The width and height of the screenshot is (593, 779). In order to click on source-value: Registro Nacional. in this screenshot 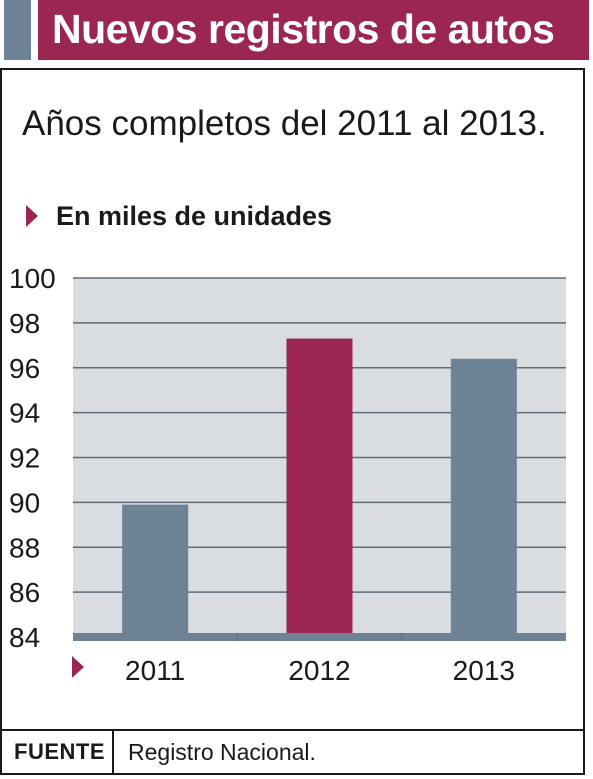, I will do `click(222, 752)`.